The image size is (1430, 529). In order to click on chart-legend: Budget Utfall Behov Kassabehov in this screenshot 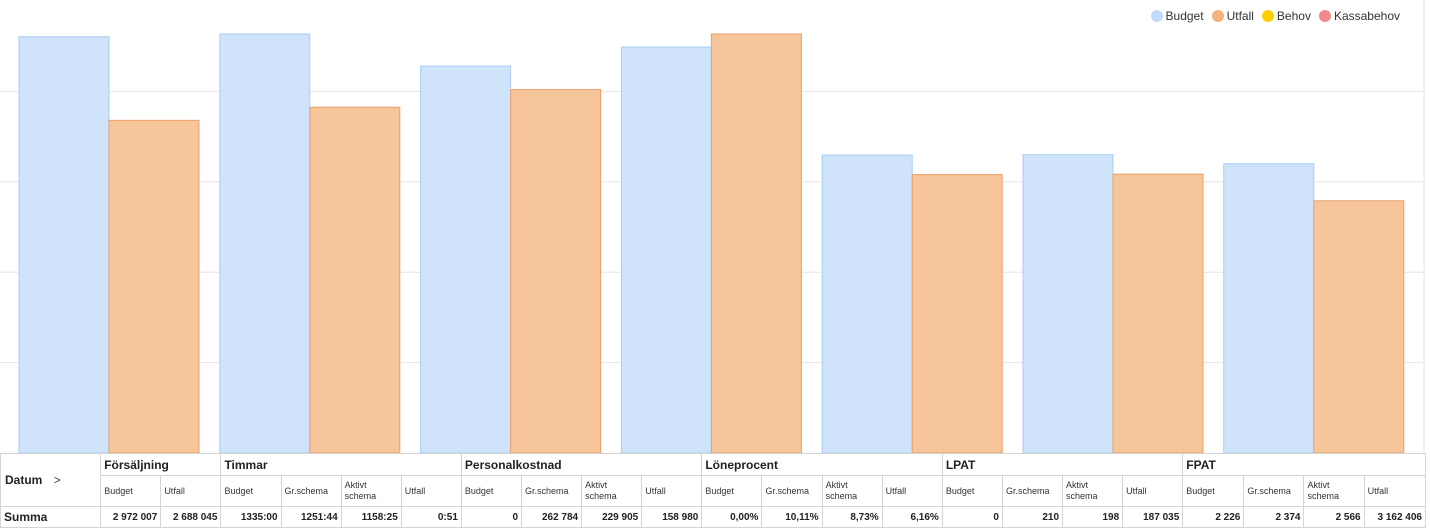, I will do `click(1275, 16)`.